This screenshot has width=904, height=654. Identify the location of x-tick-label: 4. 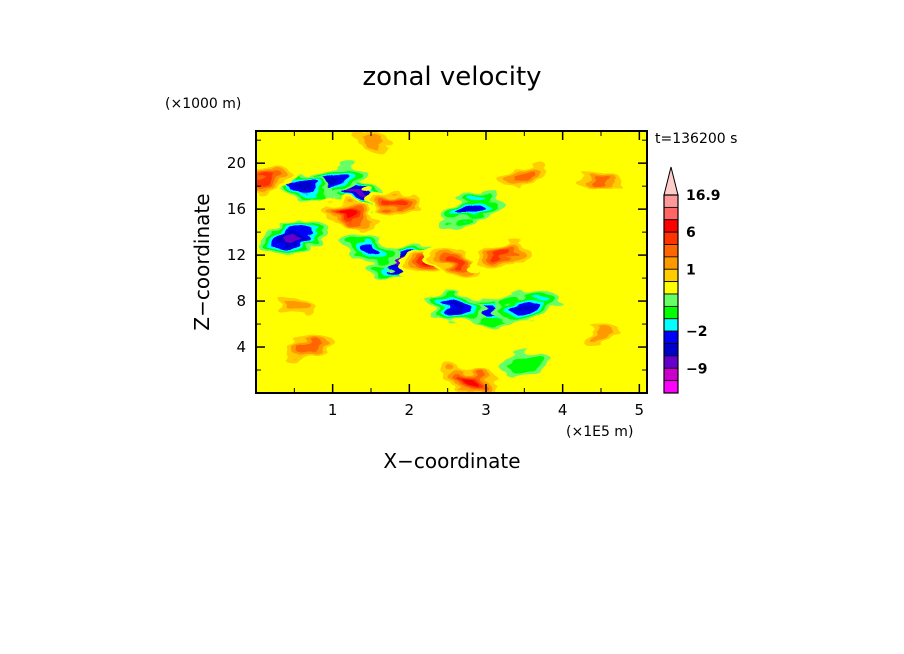
(563, 410).